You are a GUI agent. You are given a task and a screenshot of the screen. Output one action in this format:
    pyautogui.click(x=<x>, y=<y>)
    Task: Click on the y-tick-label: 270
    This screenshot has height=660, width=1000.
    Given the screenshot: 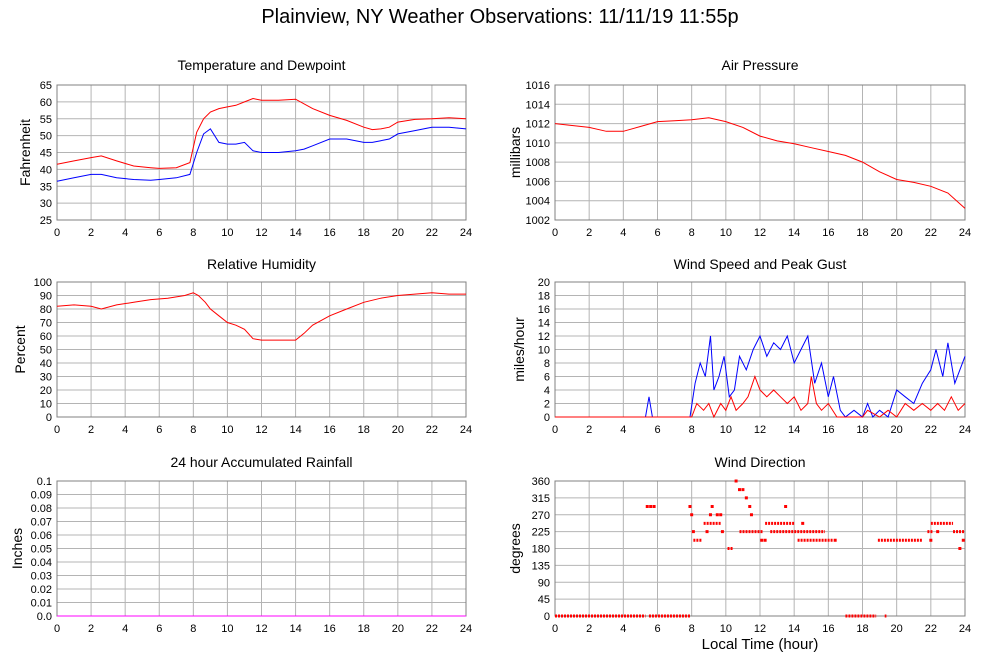 What is the action you would take?
    pyautogui.click(x=541, y=516)
    